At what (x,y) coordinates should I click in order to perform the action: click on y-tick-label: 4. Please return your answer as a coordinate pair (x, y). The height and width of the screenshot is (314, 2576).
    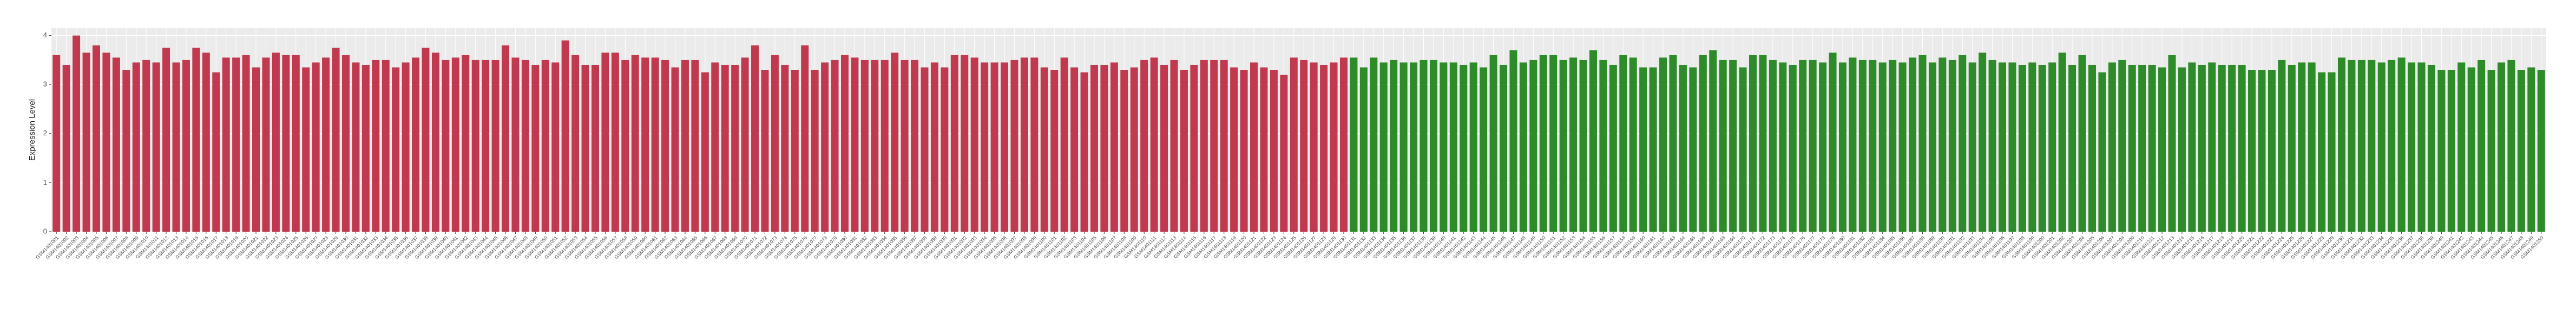
    Looking at the image, I should click on (45, 35).